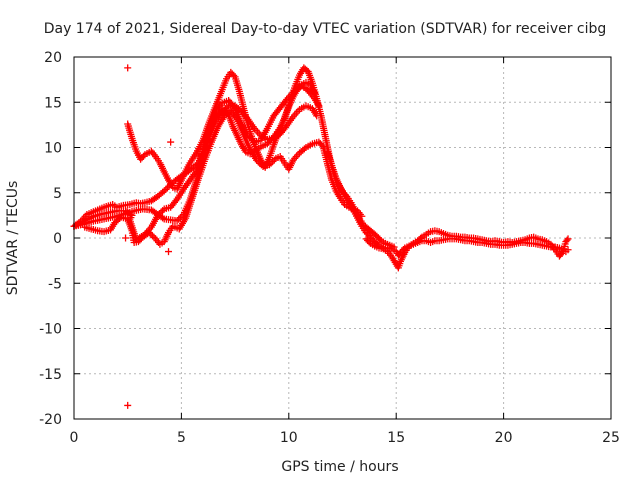 The image size is (640, 480). What do you see at coordinates (50, 375) in the screenshot?
I see `y-tick-label: -15` at bounding box center [50, 375].